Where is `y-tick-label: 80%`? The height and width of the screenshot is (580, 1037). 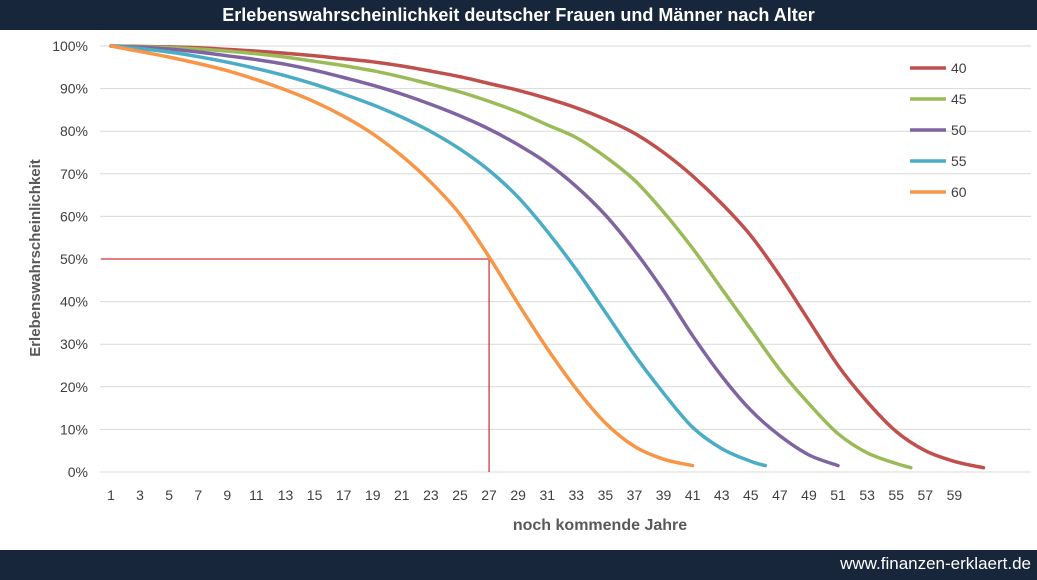
y-tick-label: 80% is located at coordinates (74, 131).